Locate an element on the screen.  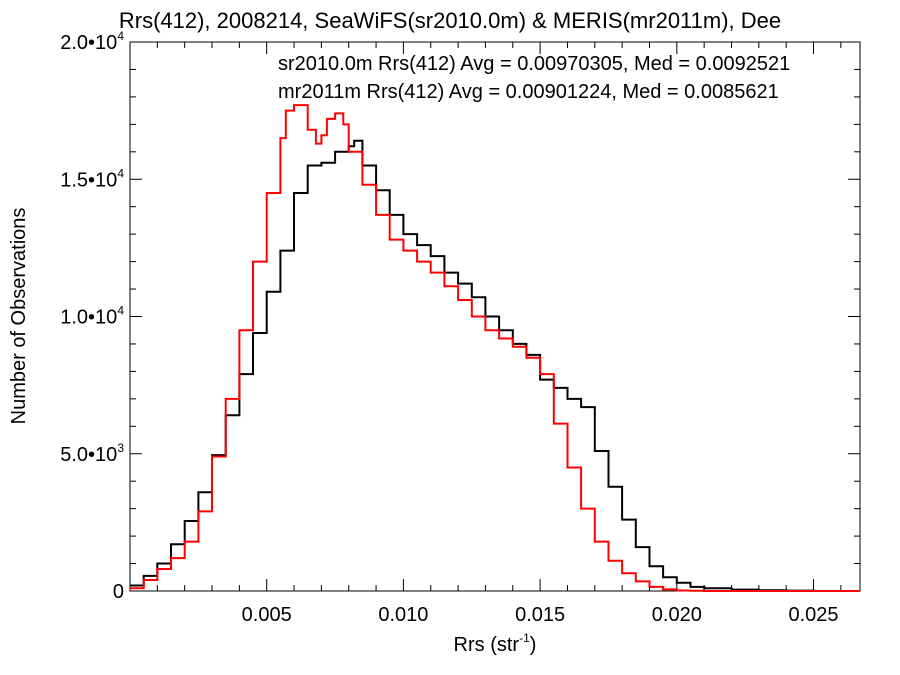
y-tick-label: 1.0•104 is located at coordinates (92, 316).